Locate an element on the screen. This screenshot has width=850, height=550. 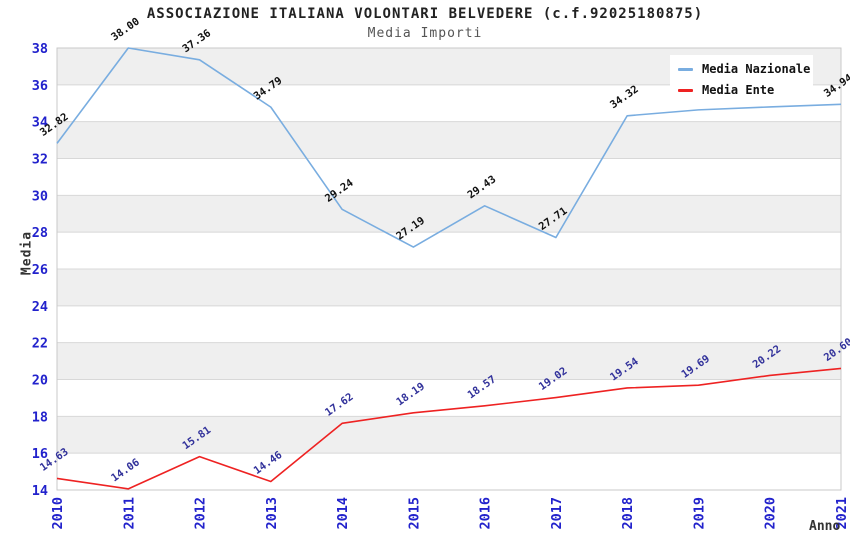
y-tick-label: 34 is located at coordinates (40, 123).